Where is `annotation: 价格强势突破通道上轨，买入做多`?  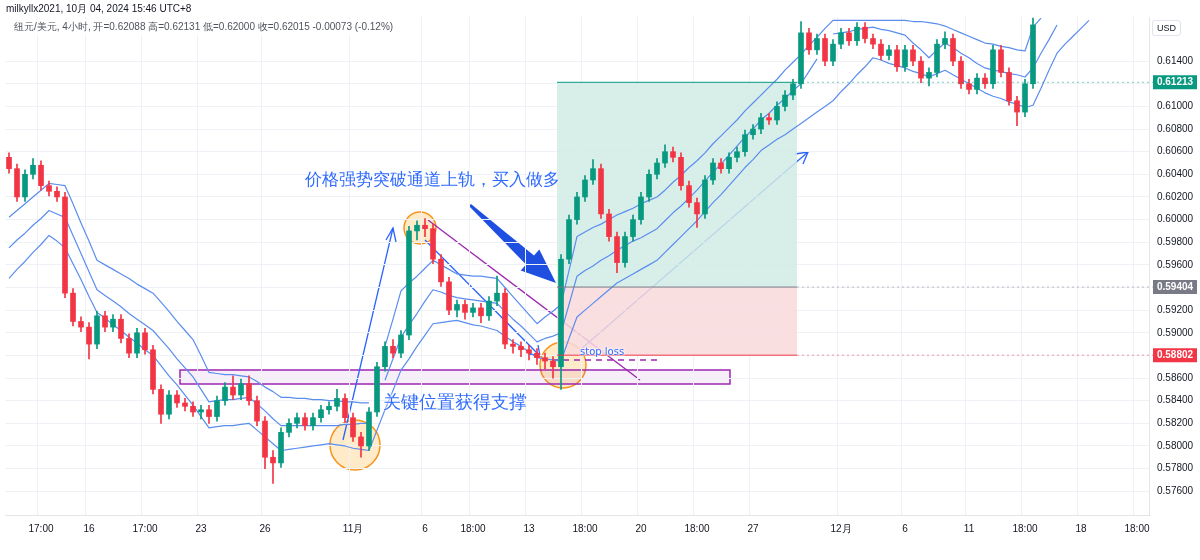 annotation: 价格强势突破通道上轨，买入做多 is located at coordinates (432, 179).